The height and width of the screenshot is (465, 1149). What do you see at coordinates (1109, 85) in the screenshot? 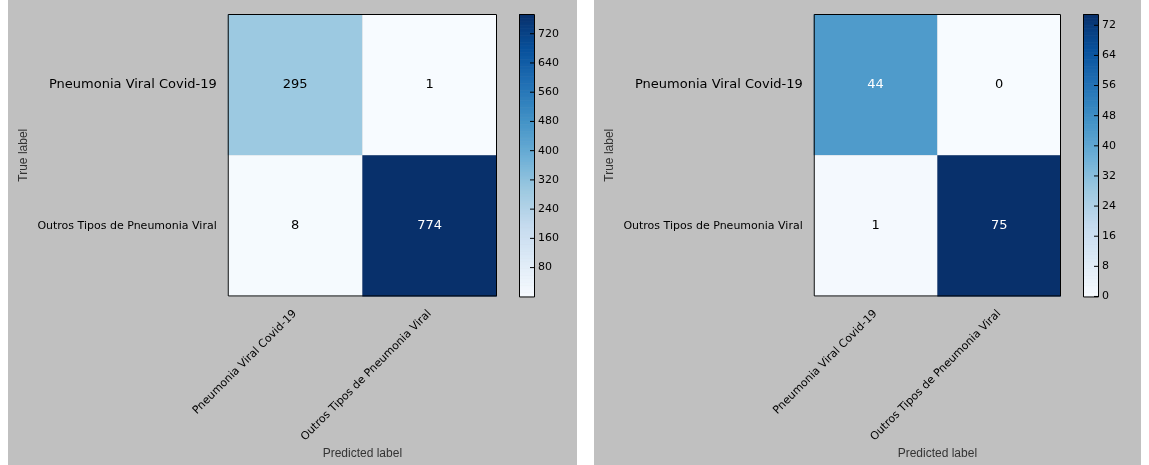
I see `color-bar-label: 56` at bounding box center [1109, 85].